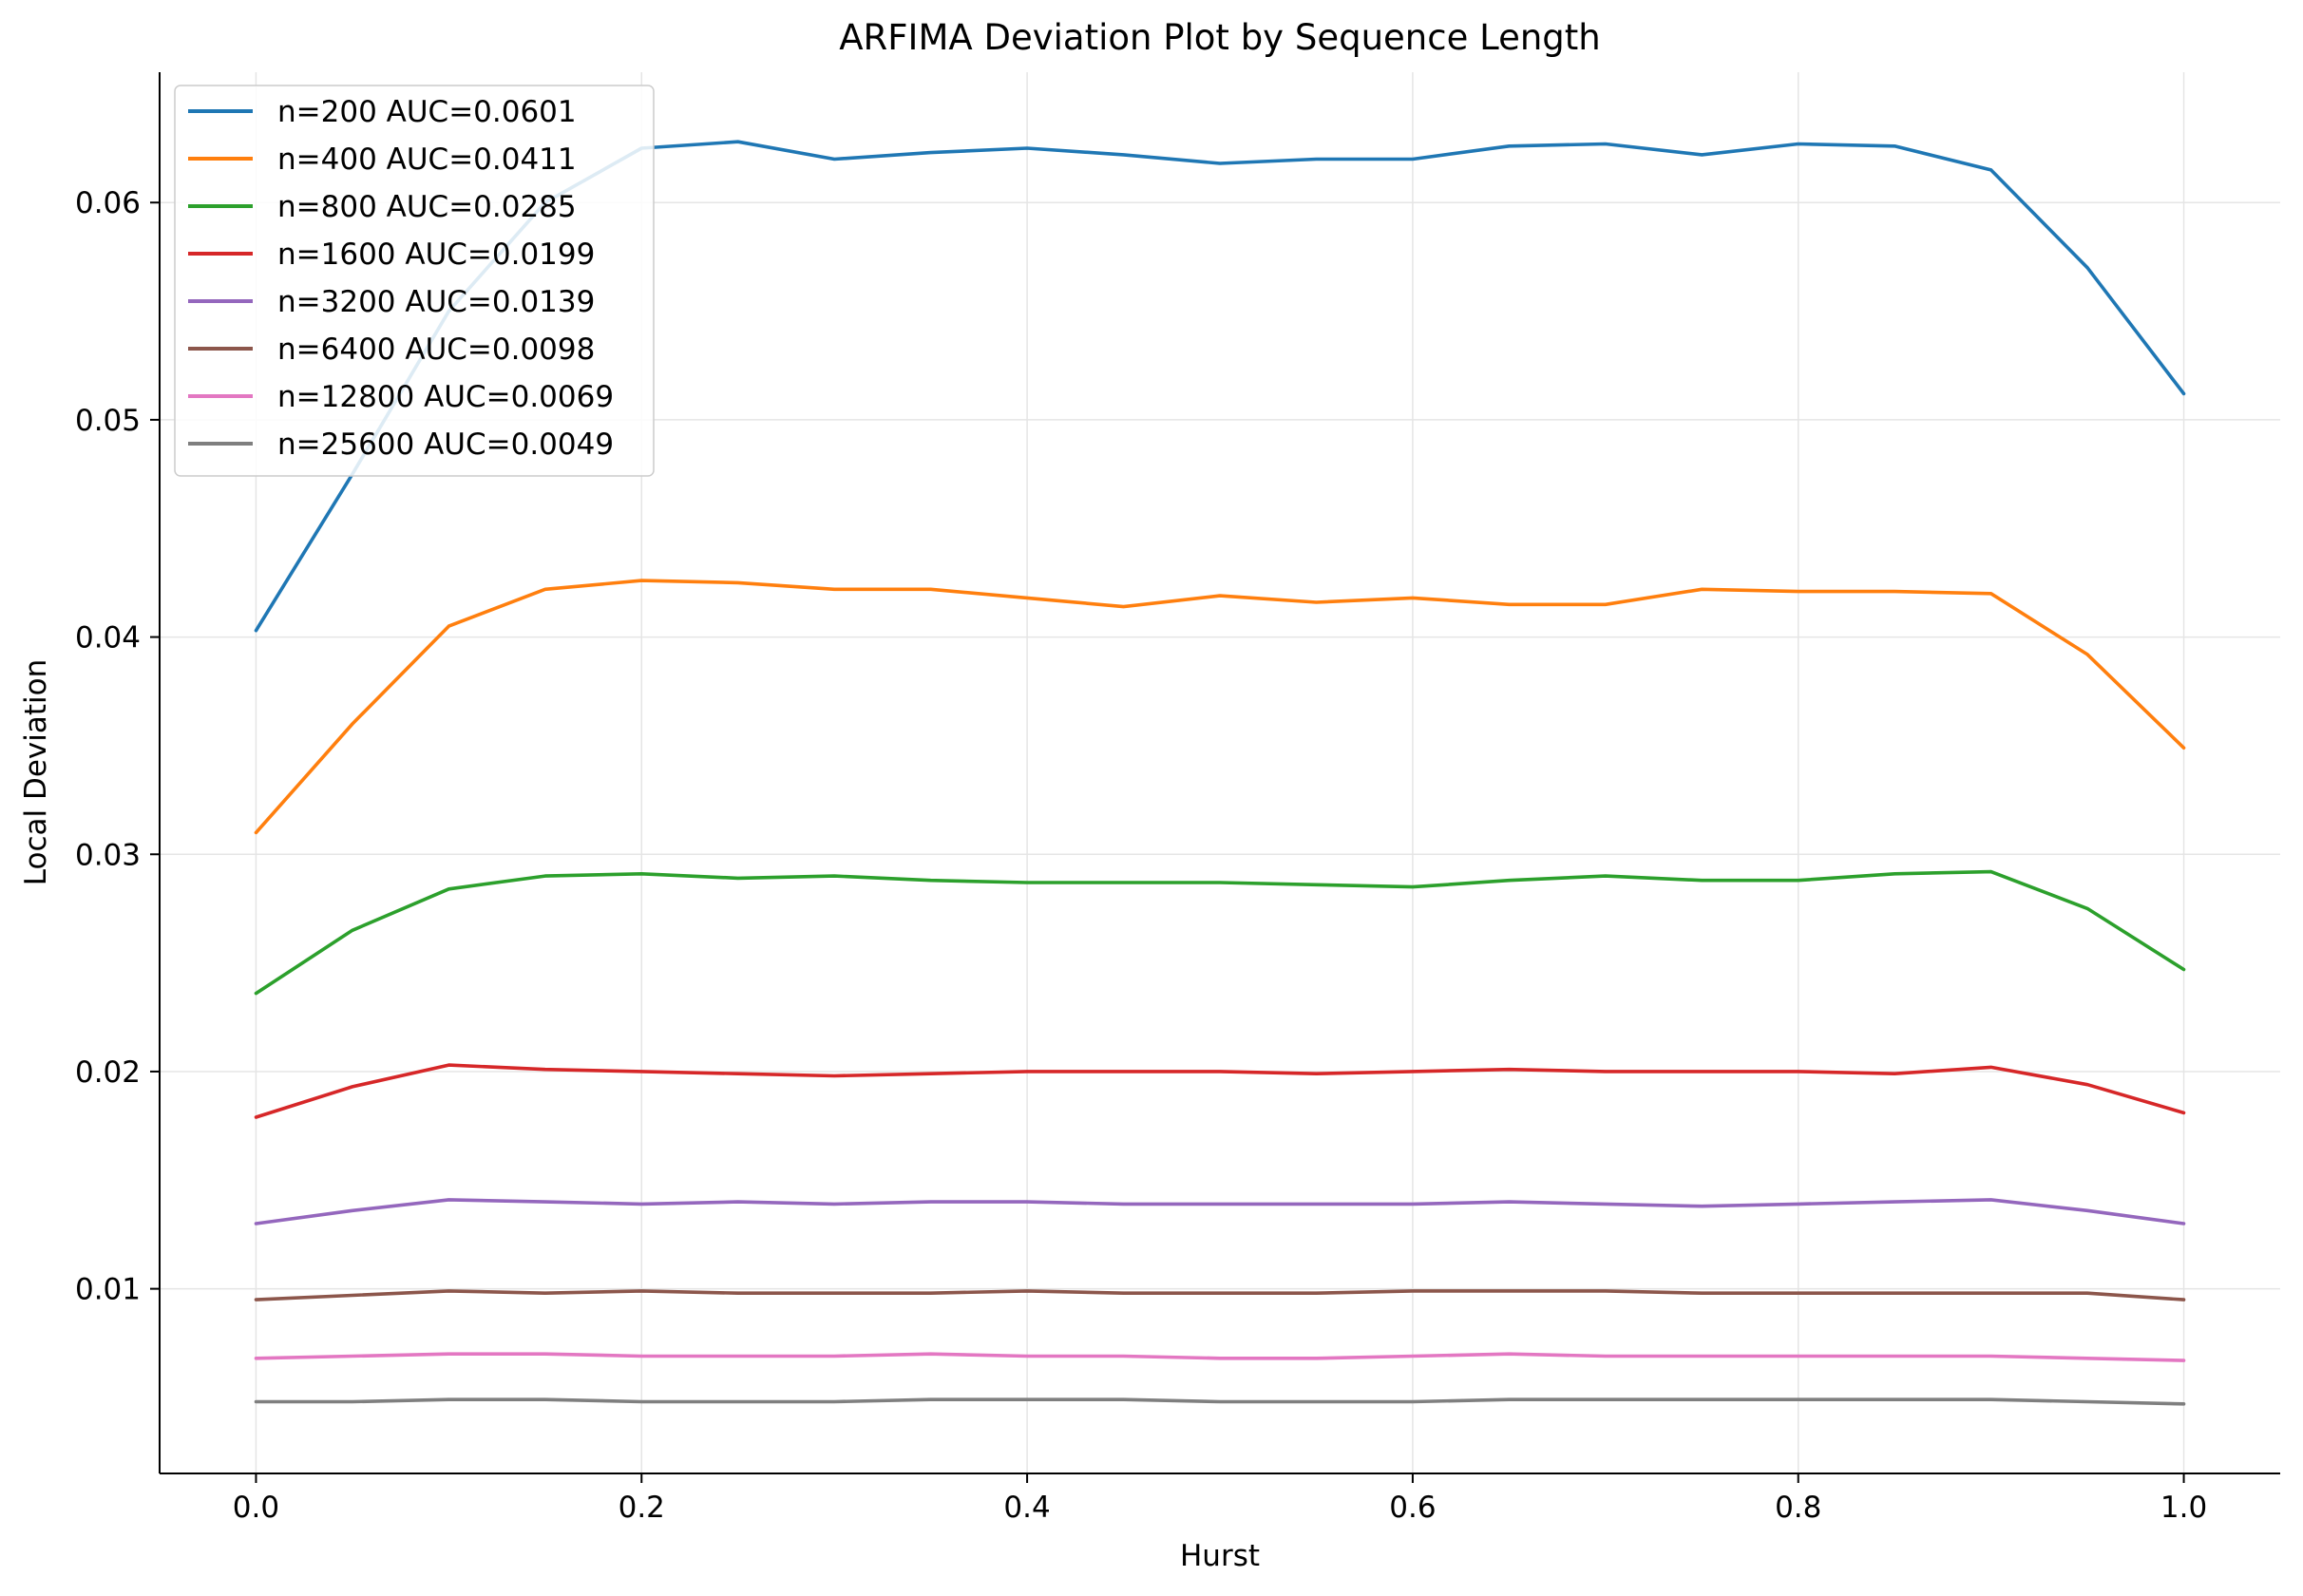 This screenshot has height=1596, width=2303. What do you see at coordinates (436, 255) in the screenshot?
I see `legend-label: n=1600 AUC=0.0199` at bounding box center [436, 255].